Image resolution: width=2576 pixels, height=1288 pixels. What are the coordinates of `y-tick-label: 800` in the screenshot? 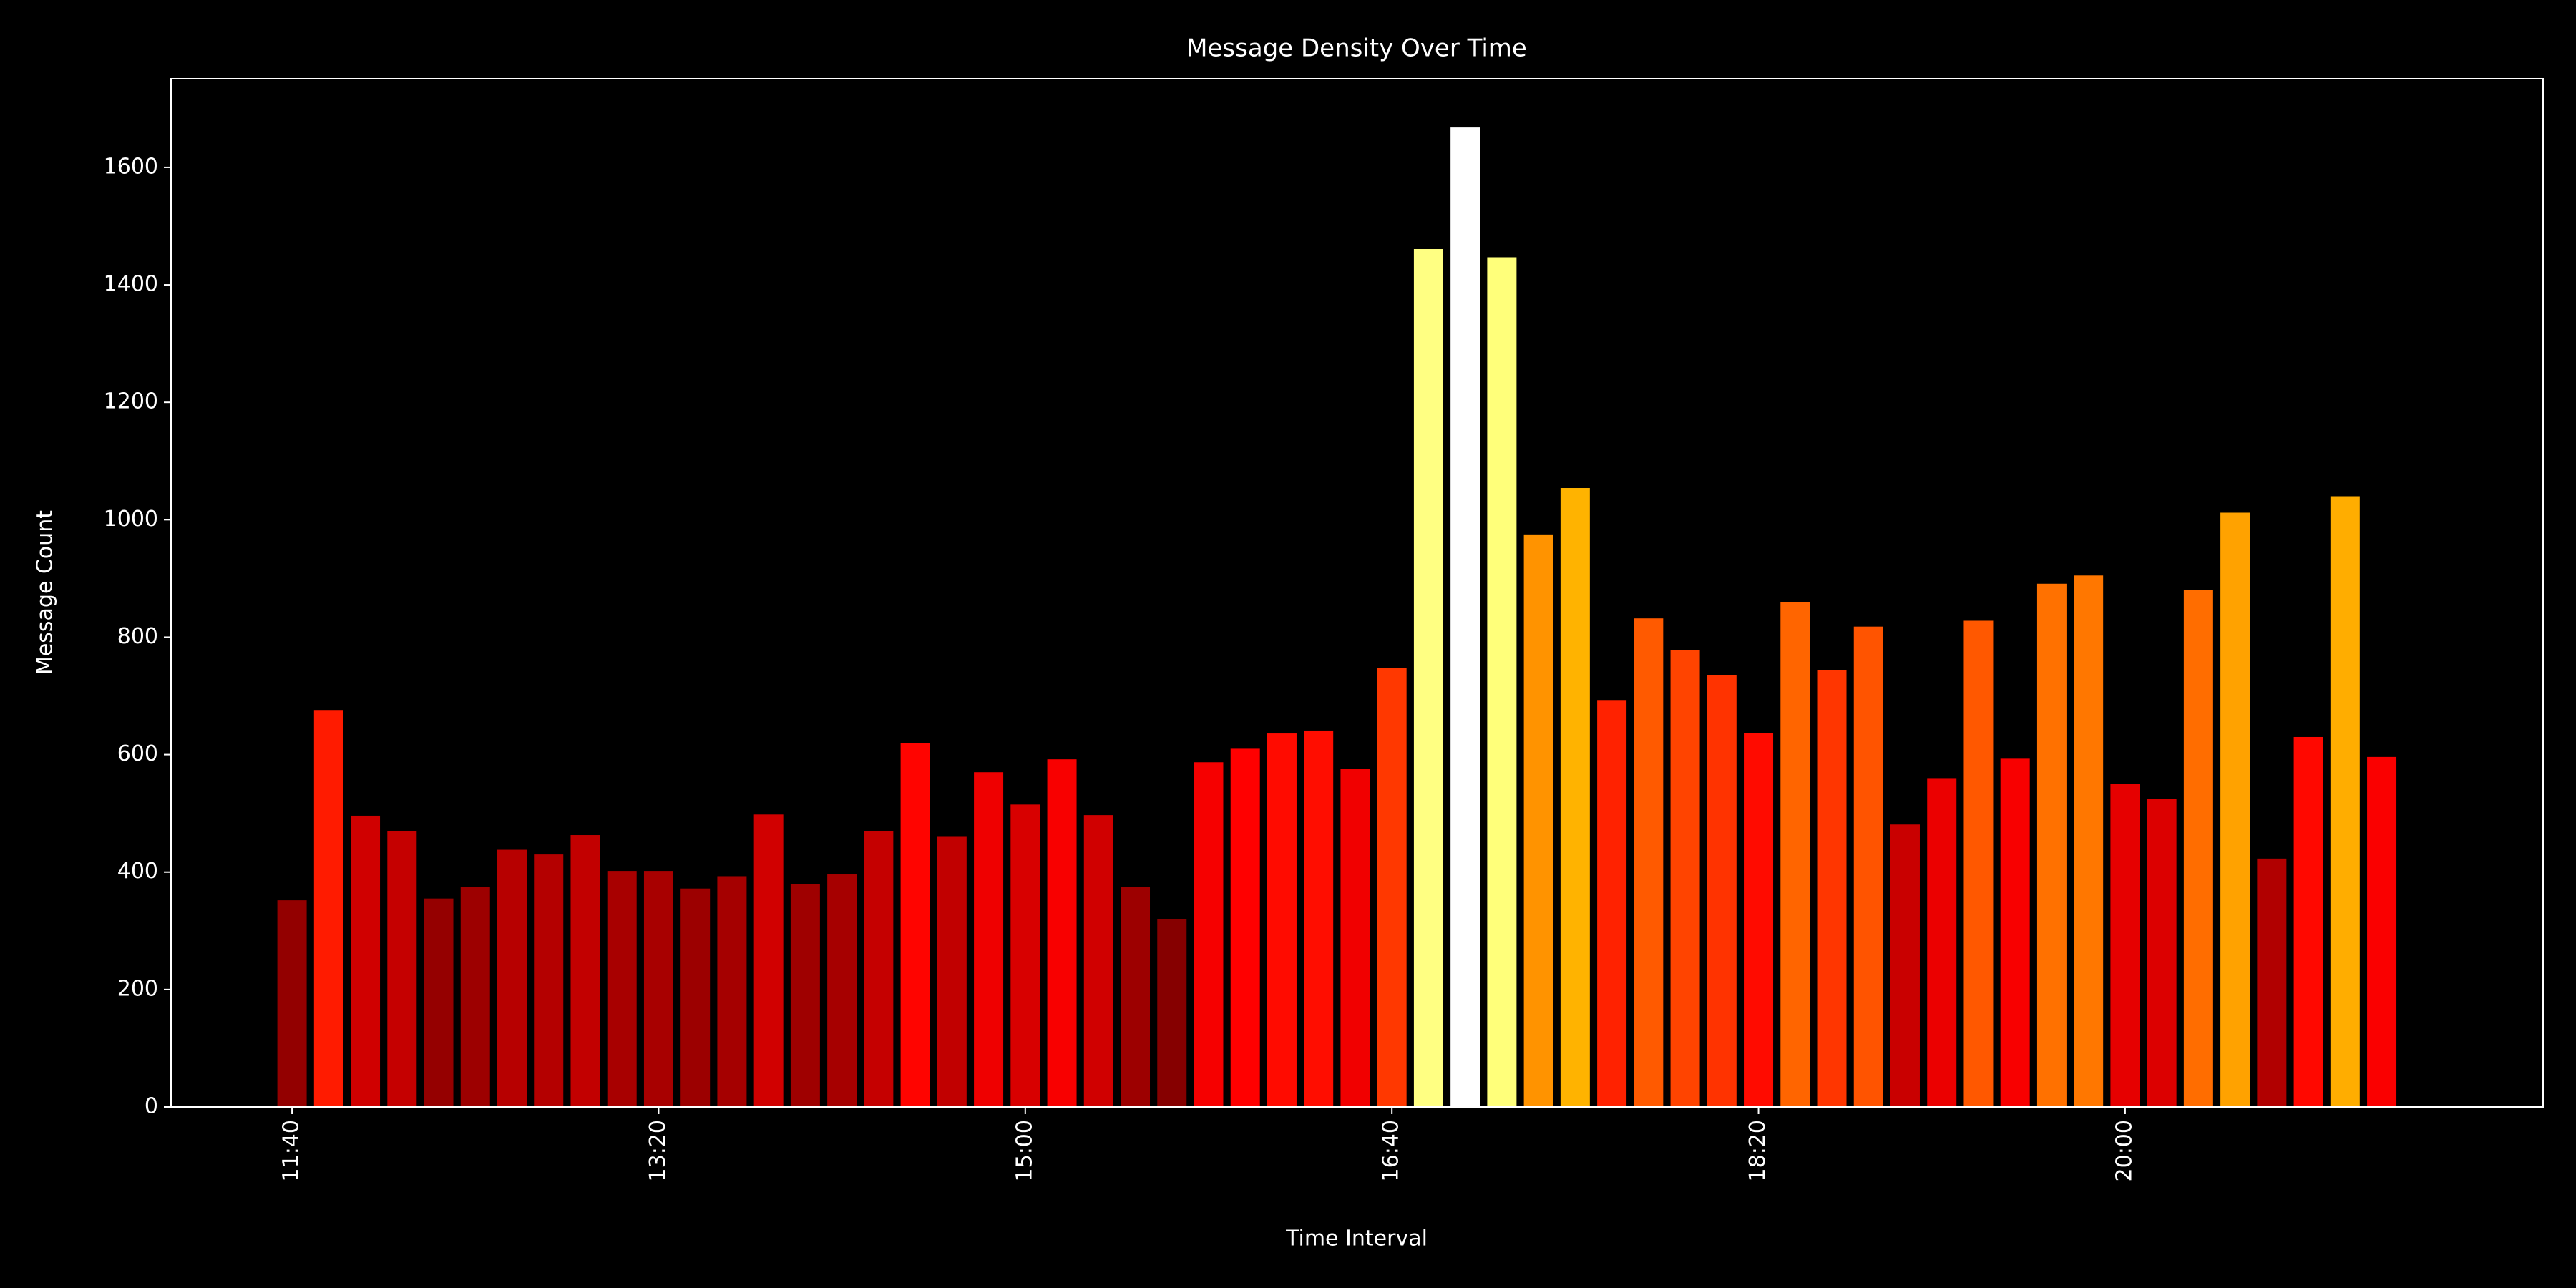 It's located at (137, 636).